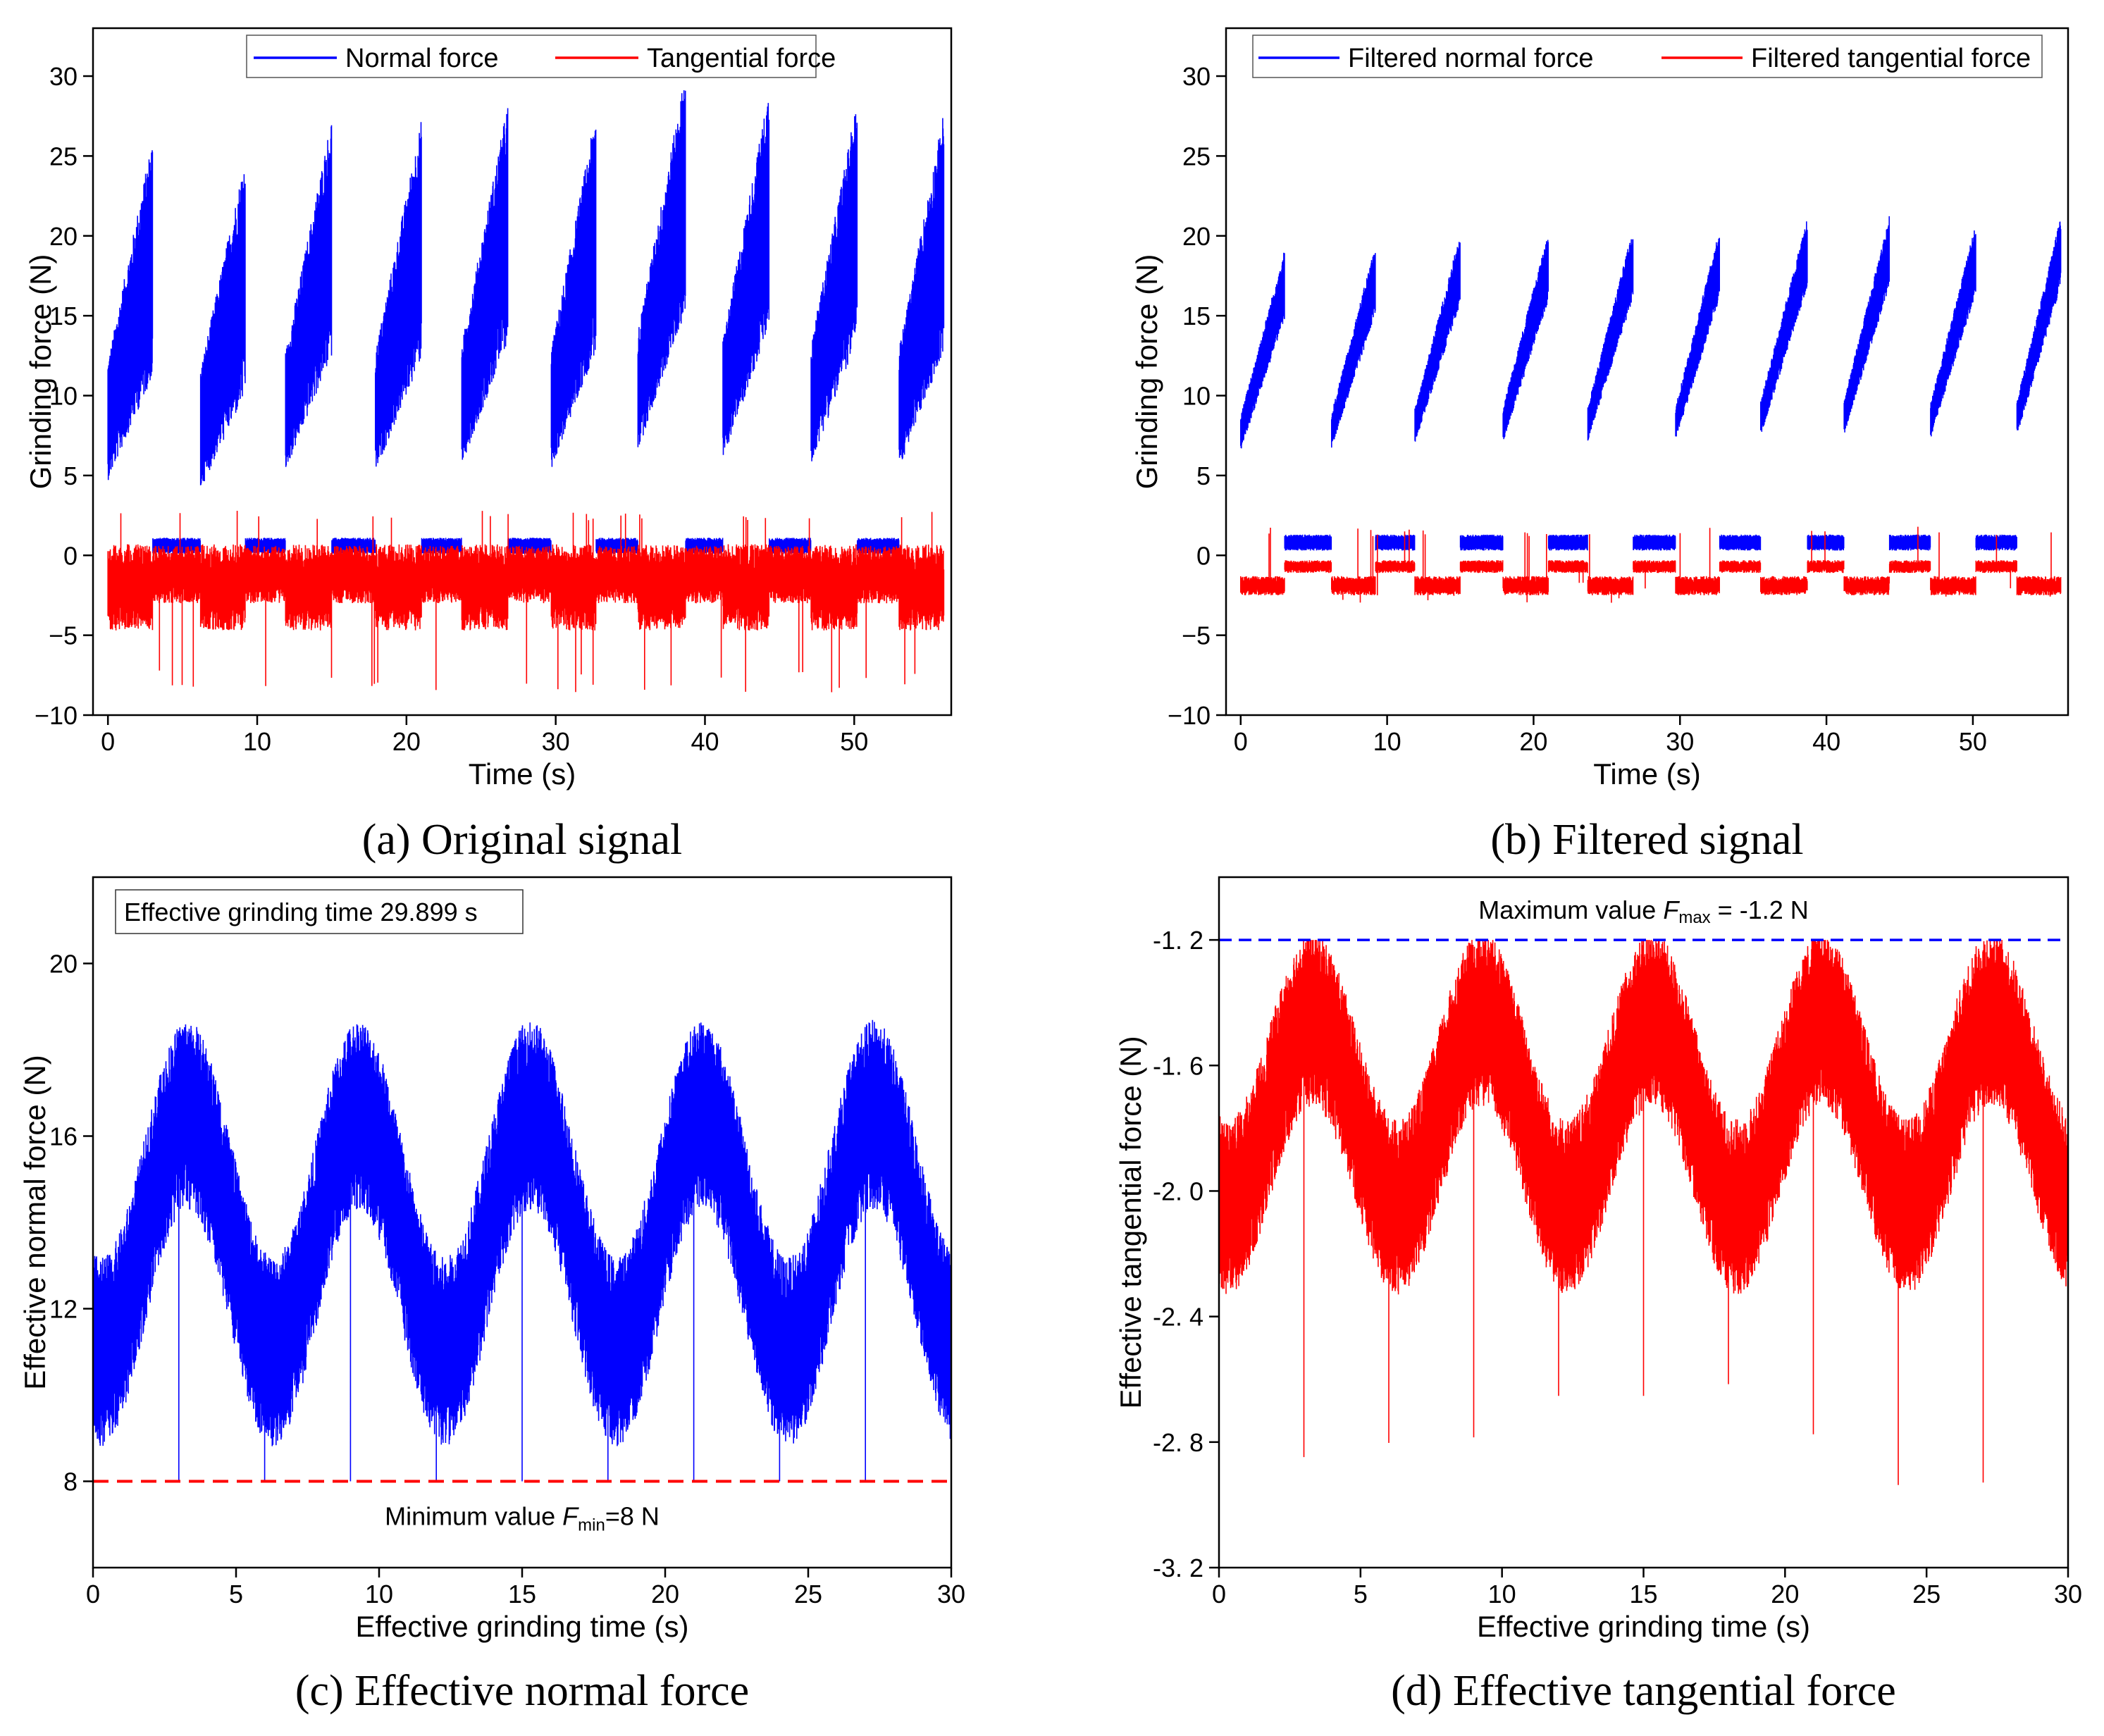  What do you see at coordinates (63, 156) in the screenshot?
I see `panel-a-ytick-label: 25` at bounding box center [63, 156].